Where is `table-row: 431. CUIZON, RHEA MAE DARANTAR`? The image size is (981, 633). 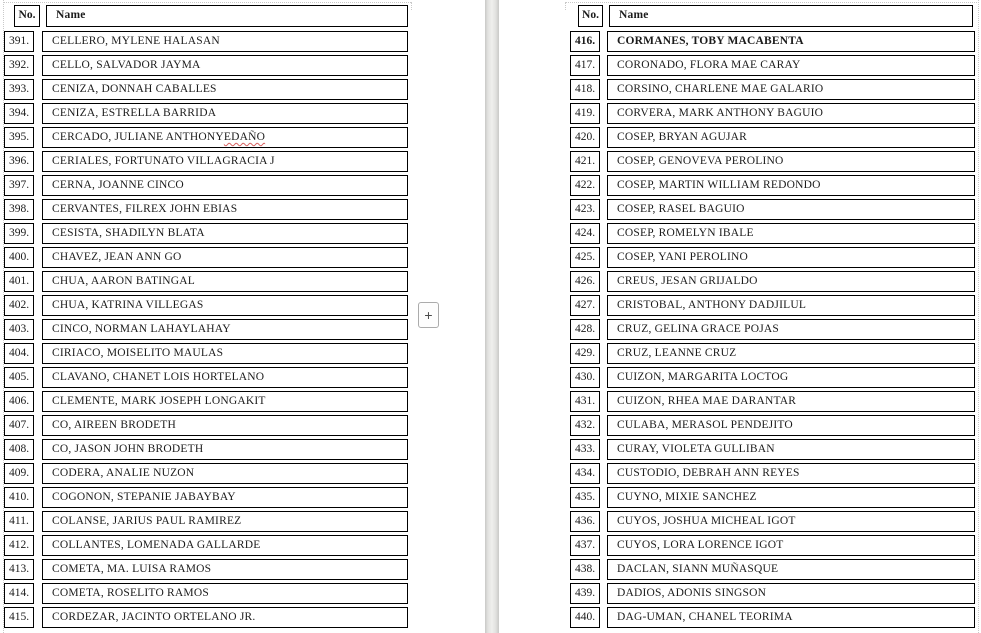 table-row: 431. CUIZON, RHEA MAE DARANTAR is located at coordinates (772, 401).